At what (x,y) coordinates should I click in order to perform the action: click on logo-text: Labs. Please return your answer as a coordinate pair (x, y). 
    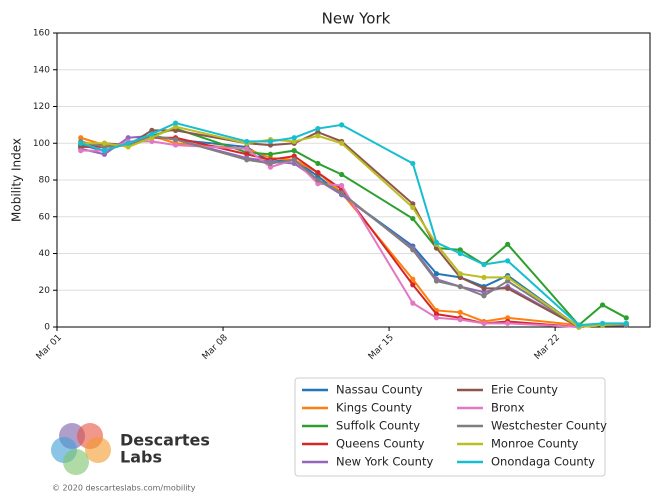
    Looking at the image, I should click on (141, 457).